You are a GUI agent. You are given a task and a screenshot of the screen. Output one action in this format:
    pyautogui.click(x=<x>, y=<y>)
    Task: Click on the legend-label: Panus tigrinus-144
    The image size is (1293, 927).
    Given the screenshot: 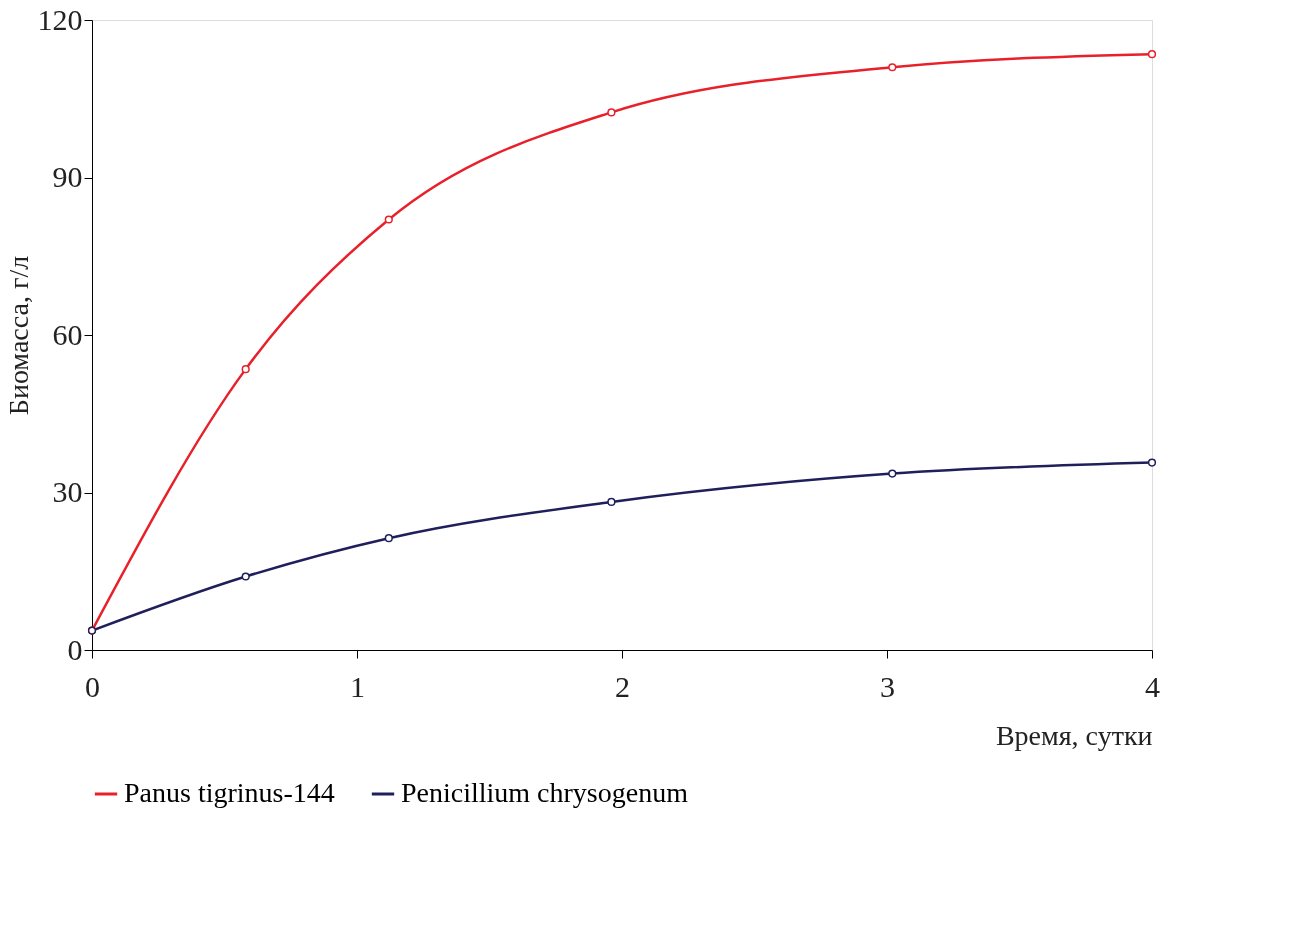 What is the action you would take?
    pyautogui.click(x=229, y=792)
    